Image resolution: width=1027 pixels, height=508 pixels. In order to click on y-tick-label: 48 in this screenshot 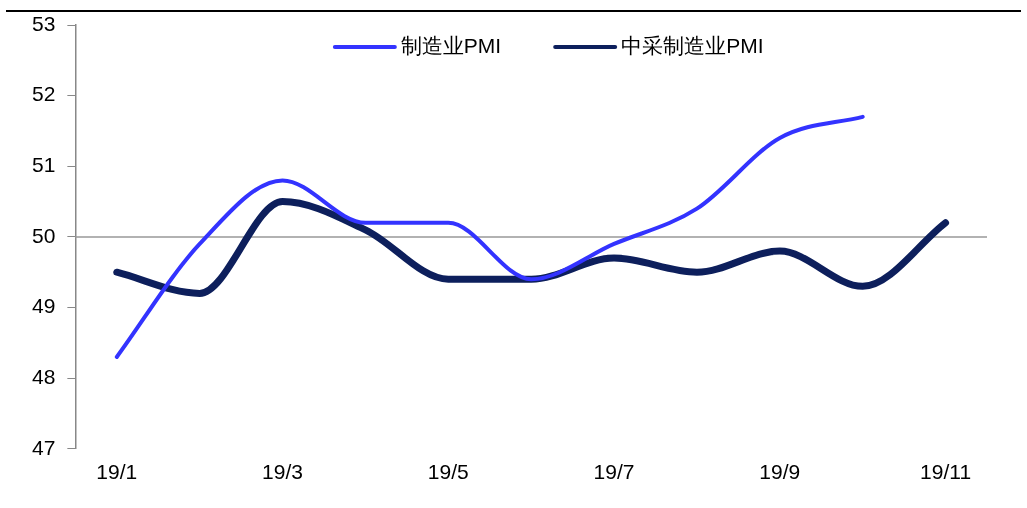, I will do `click(44, 376)`.